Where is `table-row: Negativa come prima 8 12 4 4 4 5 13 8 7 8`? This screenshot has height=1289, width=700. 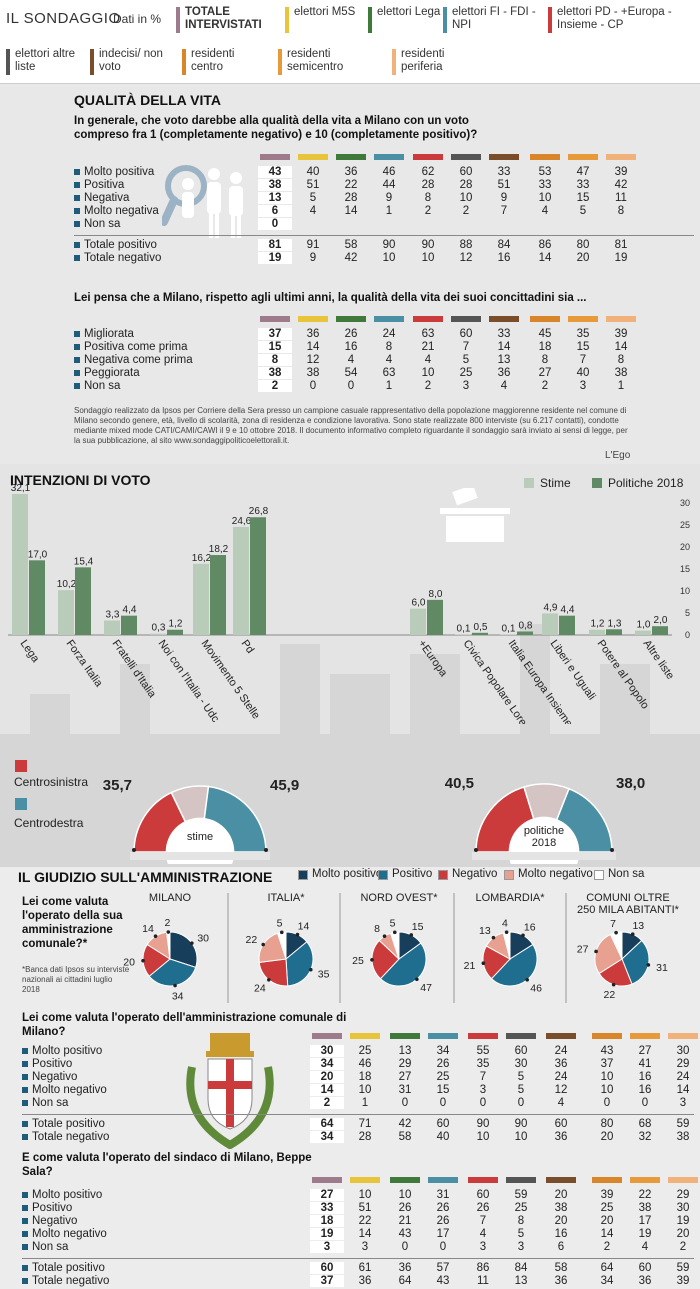
table-row: Negativa come prima 8 12 4 4 4 5 13 8 7 8 is located at coordinates (384, 360).